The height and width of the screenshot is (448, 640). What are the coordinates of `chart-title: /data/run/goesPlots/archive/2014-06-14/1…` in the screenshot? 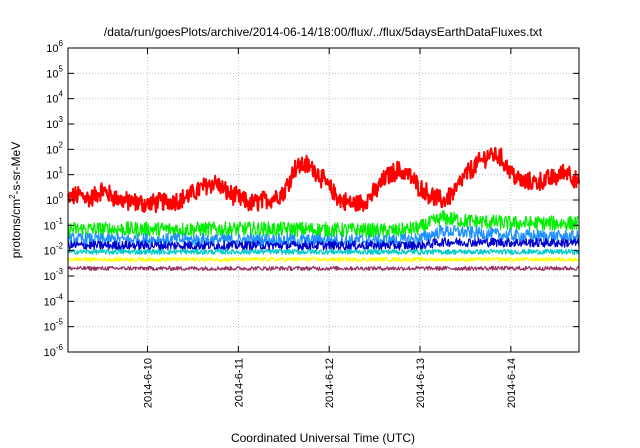 It's located at (323, 32).